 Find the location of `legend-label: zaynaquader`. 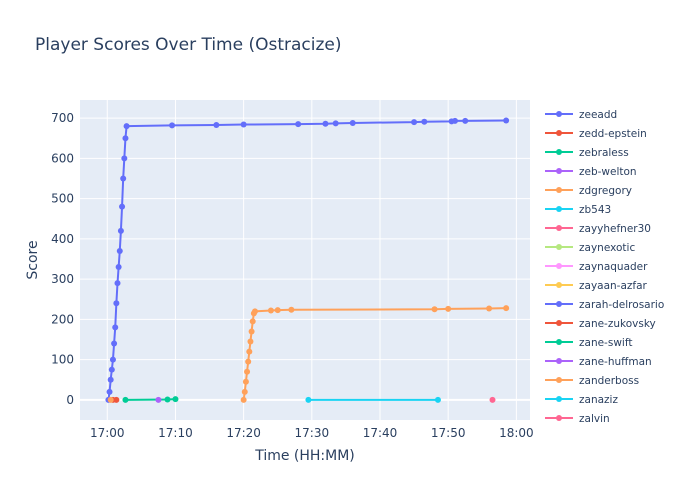

legend-label: zaynaquader is located at coordinates (613, 267).